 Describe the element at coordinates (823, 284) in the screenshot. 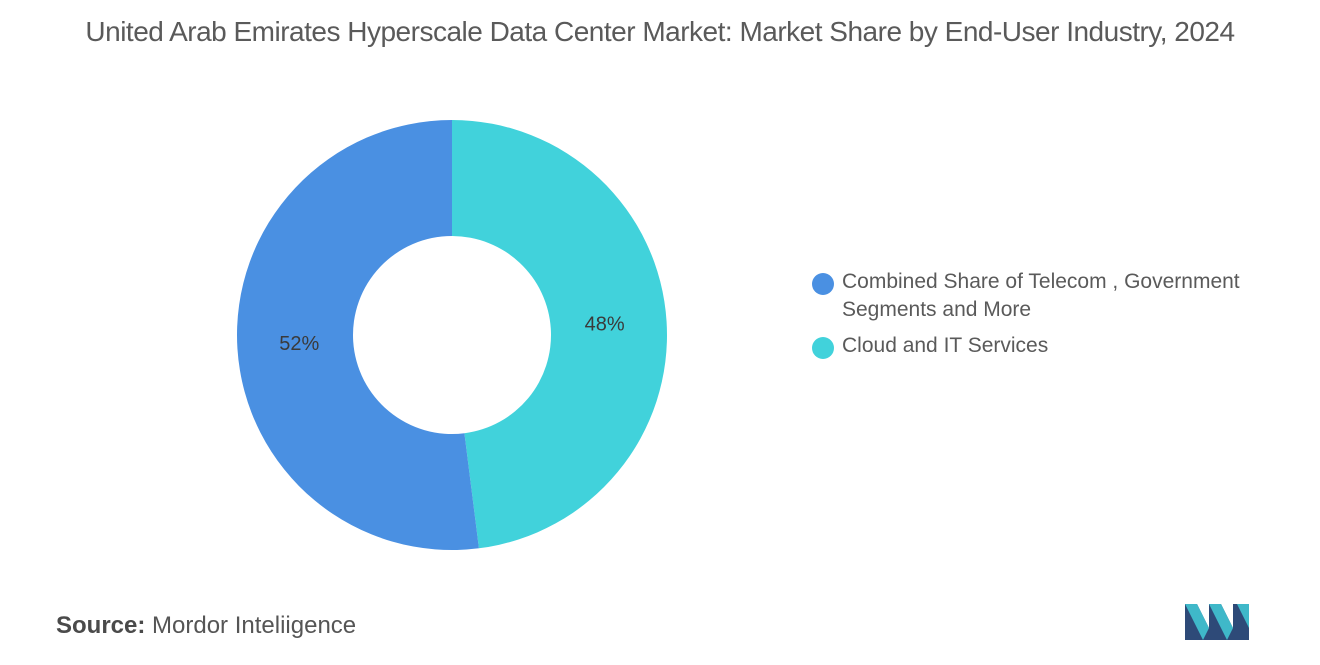

I see `legend-swatch-blue` at that location.